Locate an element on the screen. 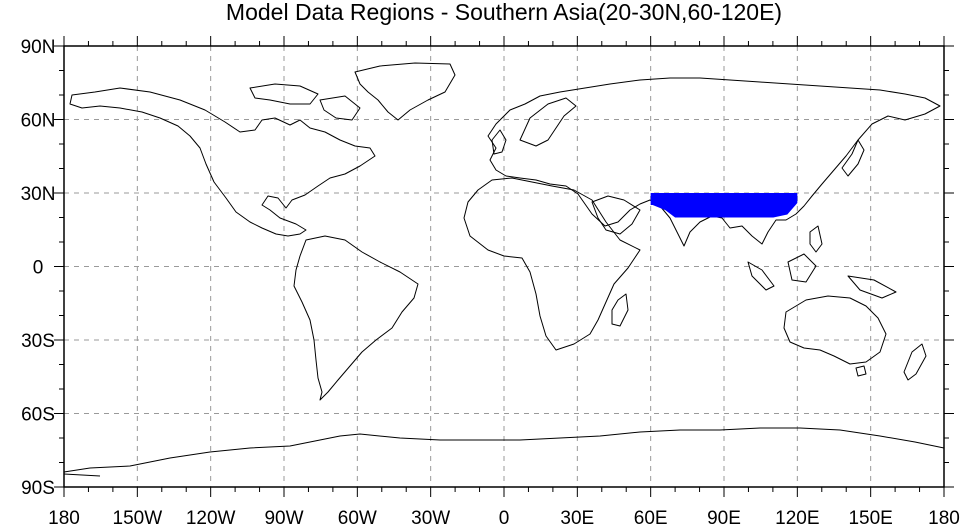 The image size is (960, 532). borneo-coastline is located at coordinates (802, 268).